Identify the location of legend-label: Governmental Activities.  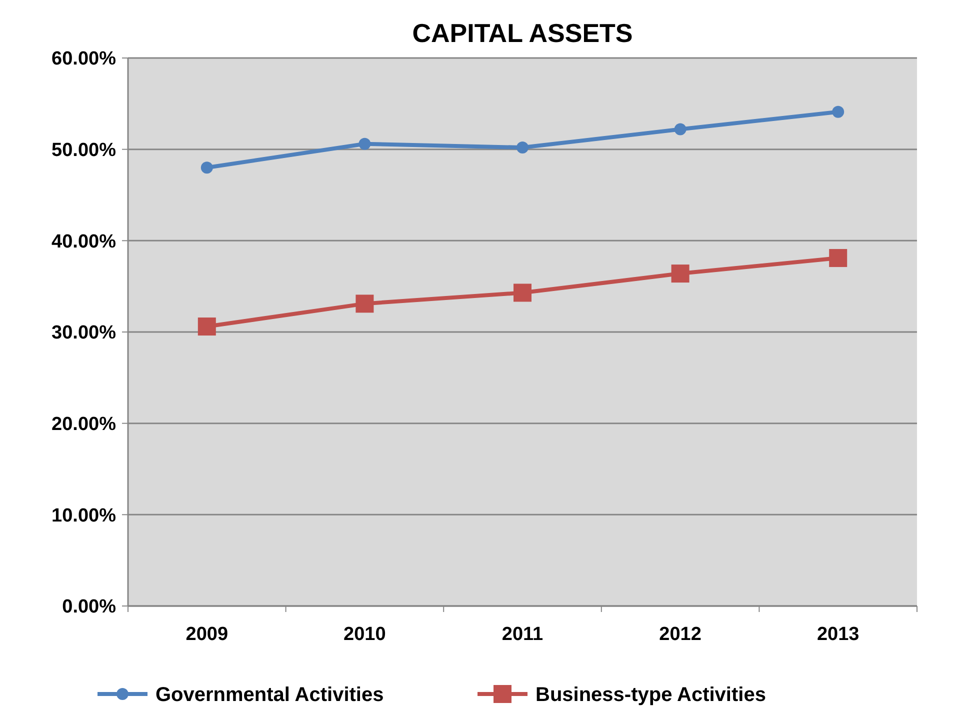
(270, 695).